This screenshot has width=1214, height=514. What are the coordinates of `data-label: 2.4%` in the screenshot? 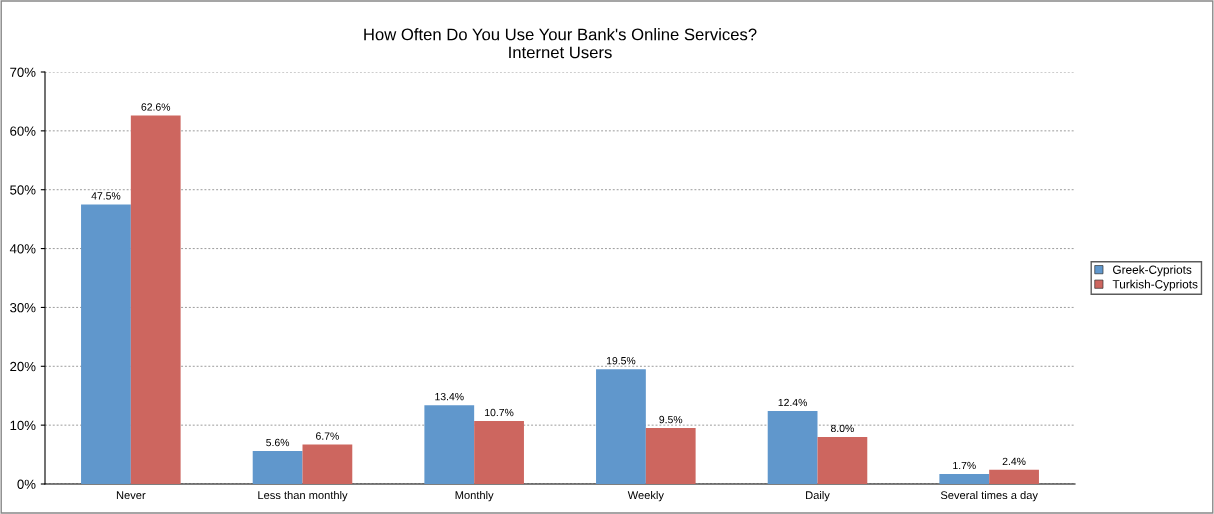 It's located at (1014, 461).